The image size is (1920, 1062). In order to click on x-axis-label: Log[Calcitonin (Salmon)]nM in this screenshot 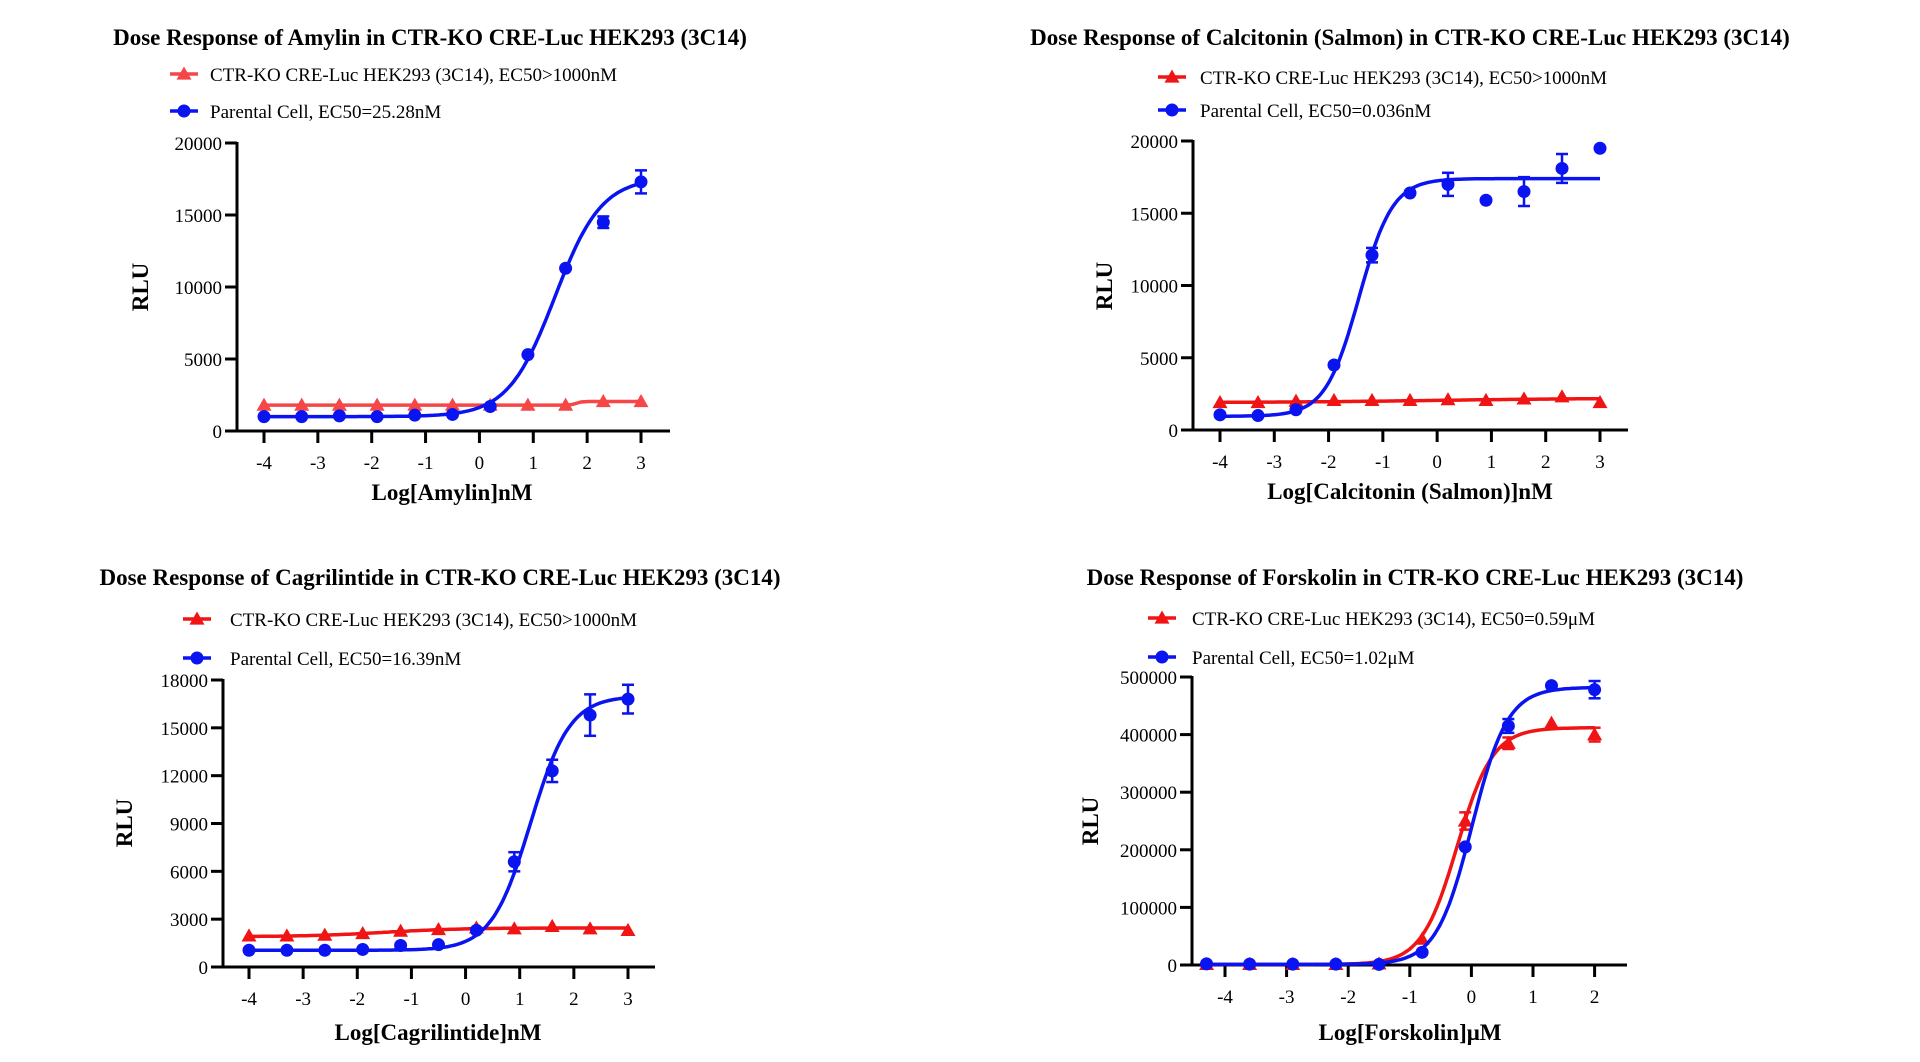, I will do `click(1410, 491)`.